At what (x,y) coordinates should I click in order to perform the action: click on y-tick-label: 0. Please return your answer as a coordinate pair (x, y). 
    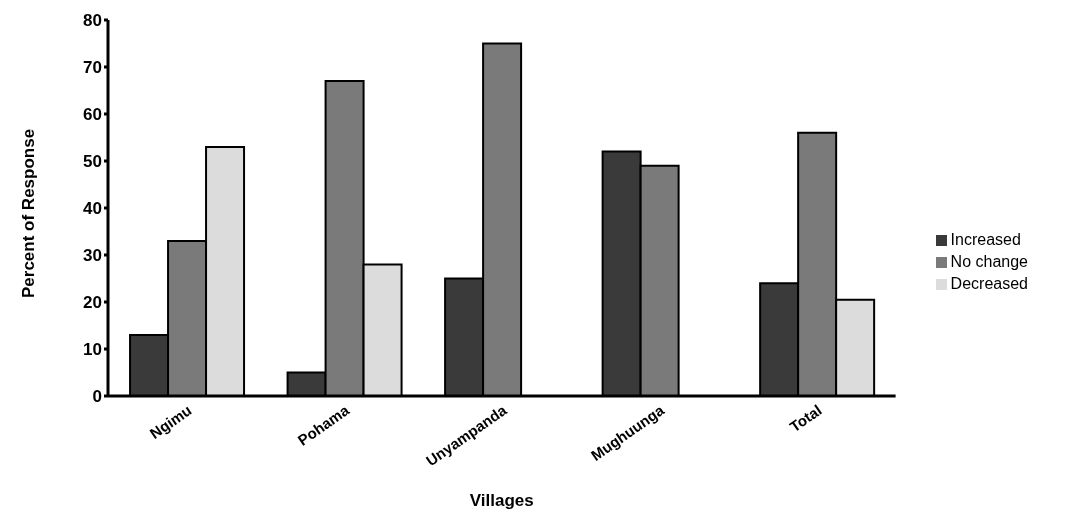
    Looking at the image, I should click on (97, 397).